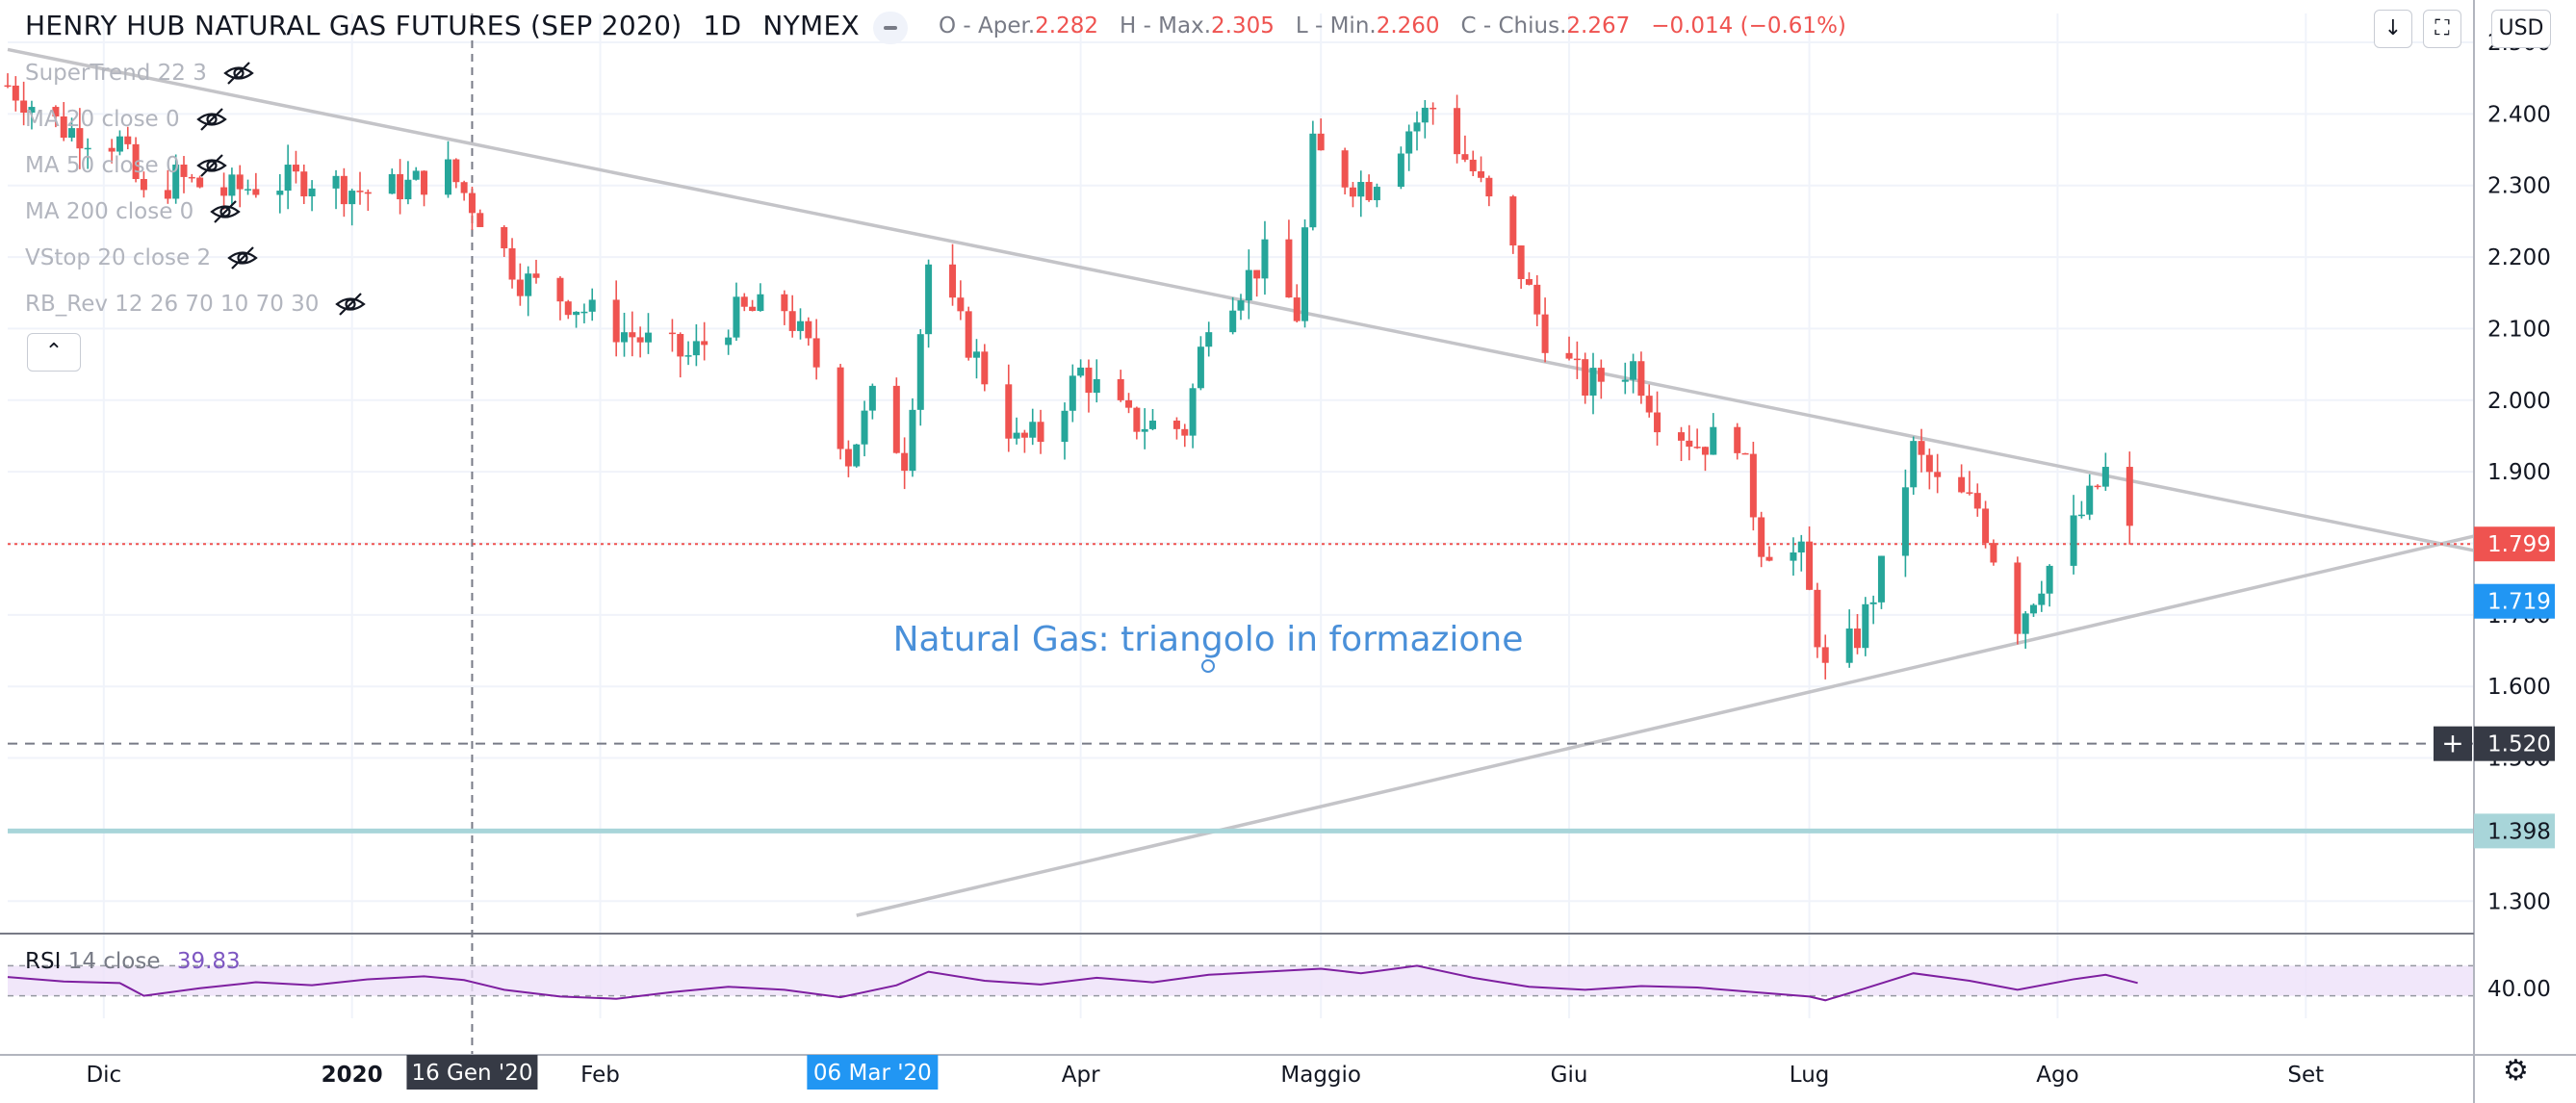 This screenshot has width=2576, height=1103. Describe the element at coordinates (2519, 602) in the screenshot. I see `price-label: 1.719` at that location.